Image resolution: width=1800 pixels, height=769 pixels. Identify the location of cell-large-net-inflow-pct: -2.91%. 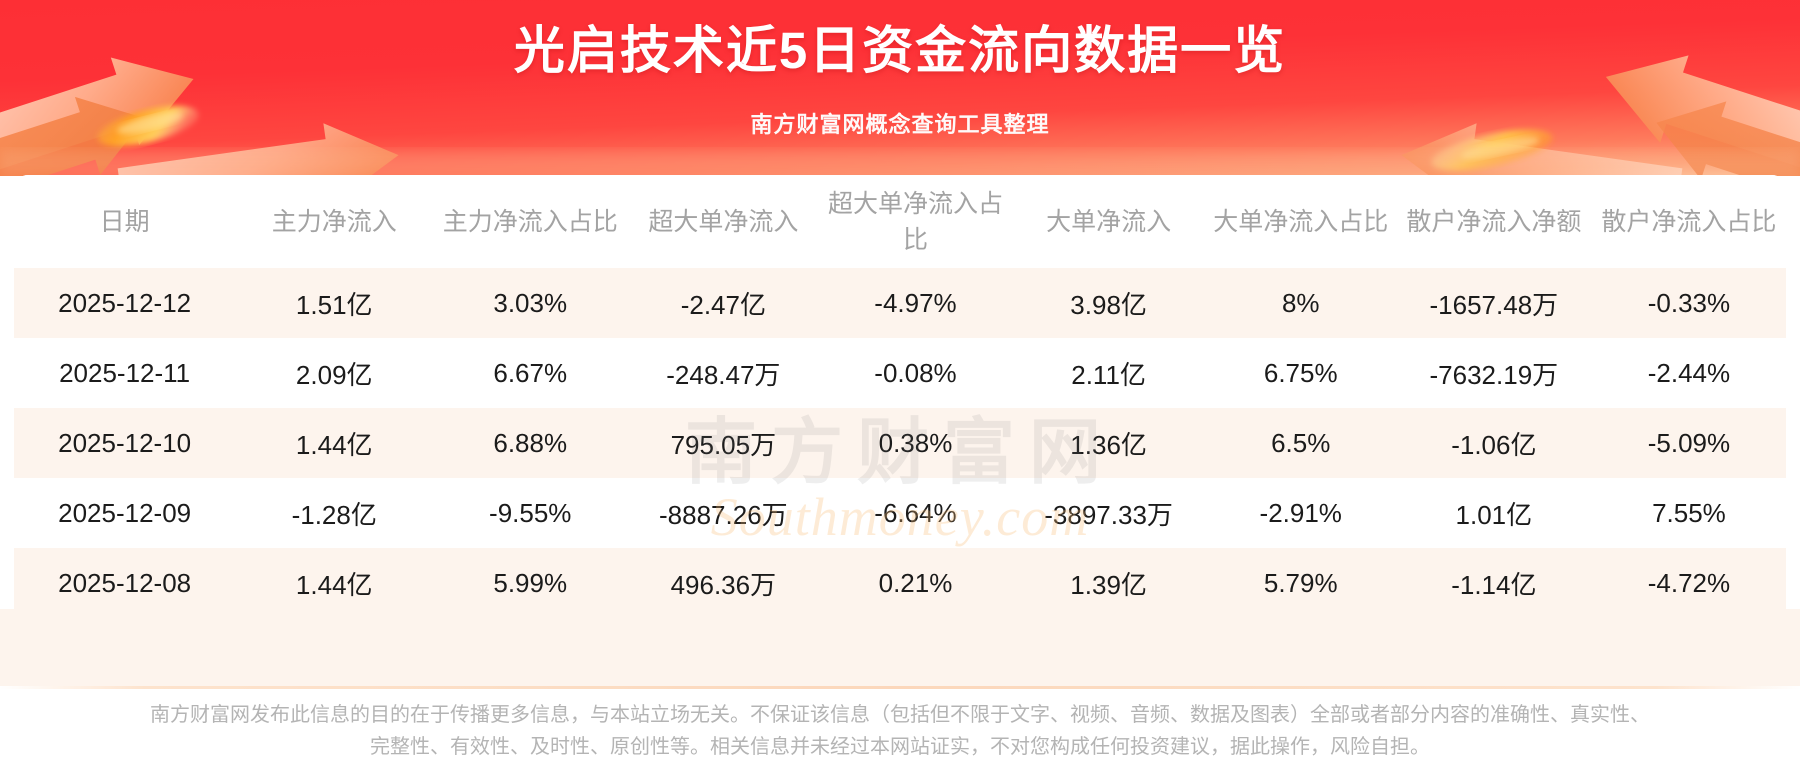
(1300, 513).